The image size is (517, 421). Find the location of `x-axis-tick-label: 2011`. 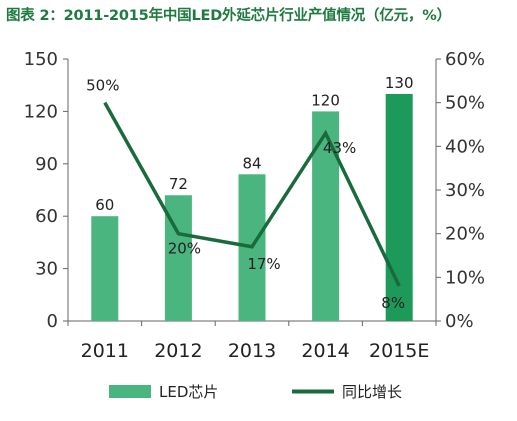

x-axis-tick-label: 2011 is located at coordinates (105, 351).